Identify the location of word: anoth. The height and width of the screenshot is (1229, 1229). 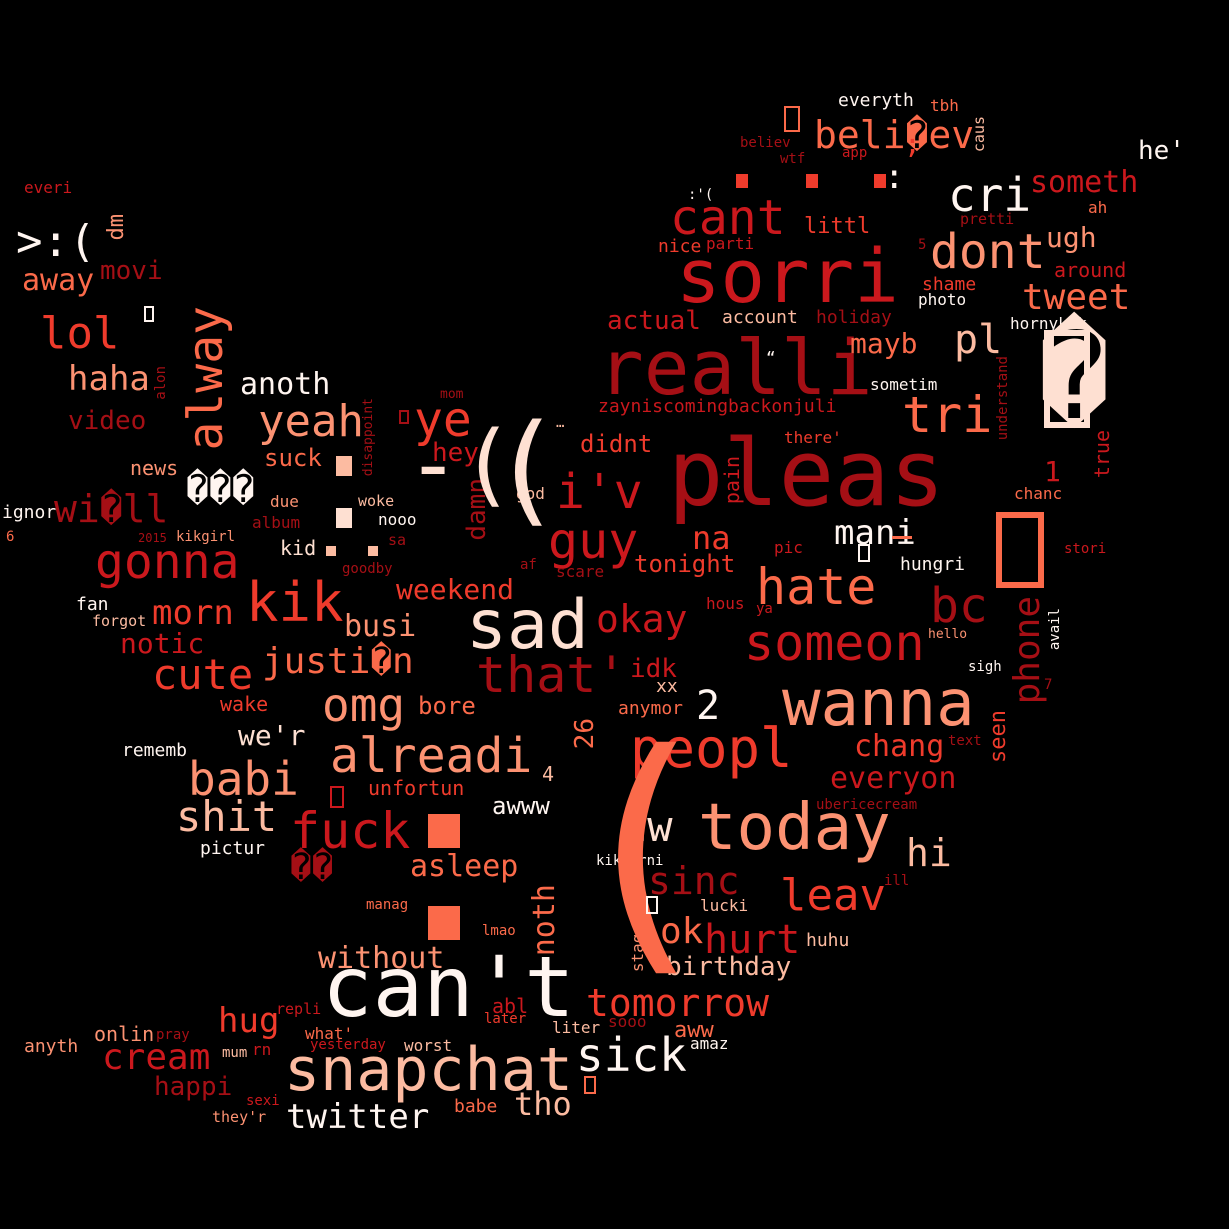
(285, 384).